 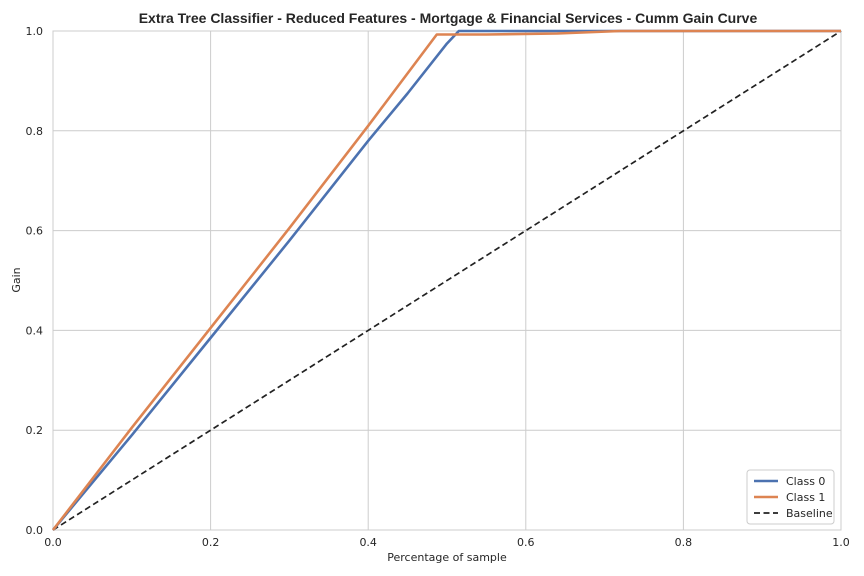 I want to click on y-tick-label: 1.0, so click(x=35, y=31).